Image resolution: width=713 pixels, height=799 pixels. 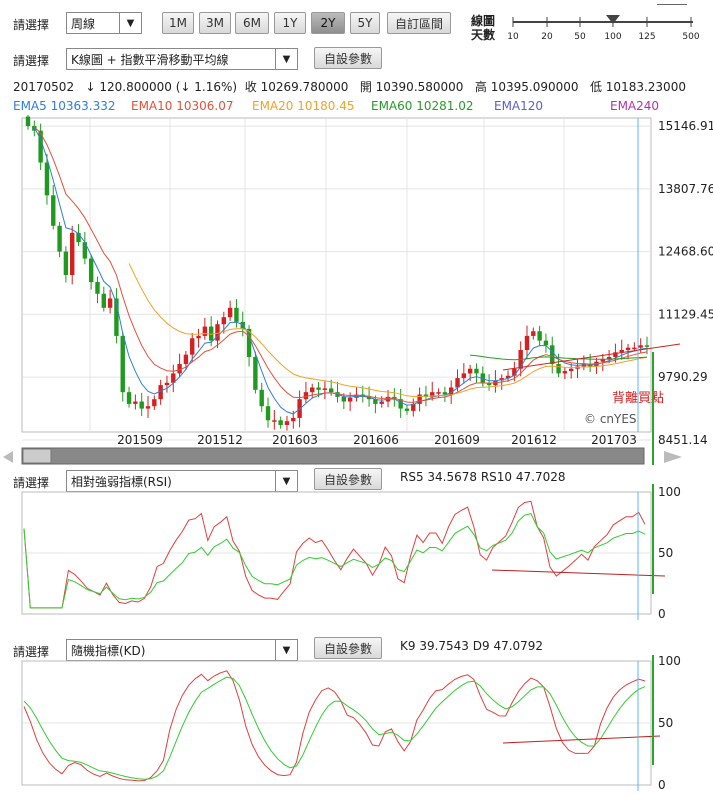 What do you see at coordinates (526, 87) in the screenshot?
I see `quote-high: 高 10395.090000` at bounding box center [526, 87].